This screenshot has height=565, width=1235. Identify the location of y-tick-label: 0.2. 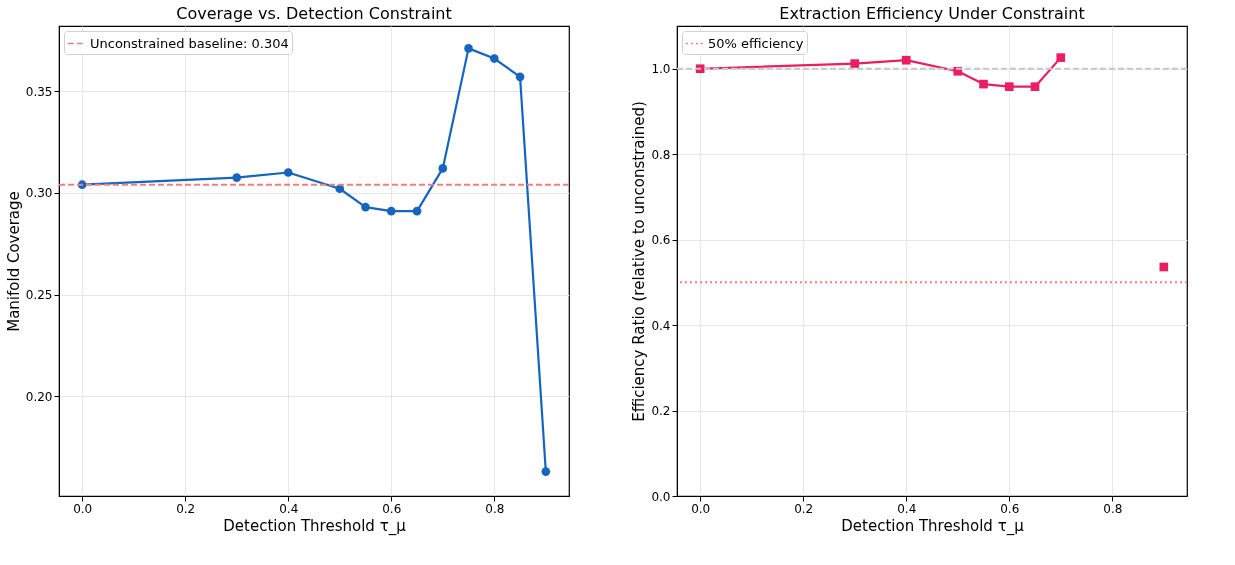
(661, 411).